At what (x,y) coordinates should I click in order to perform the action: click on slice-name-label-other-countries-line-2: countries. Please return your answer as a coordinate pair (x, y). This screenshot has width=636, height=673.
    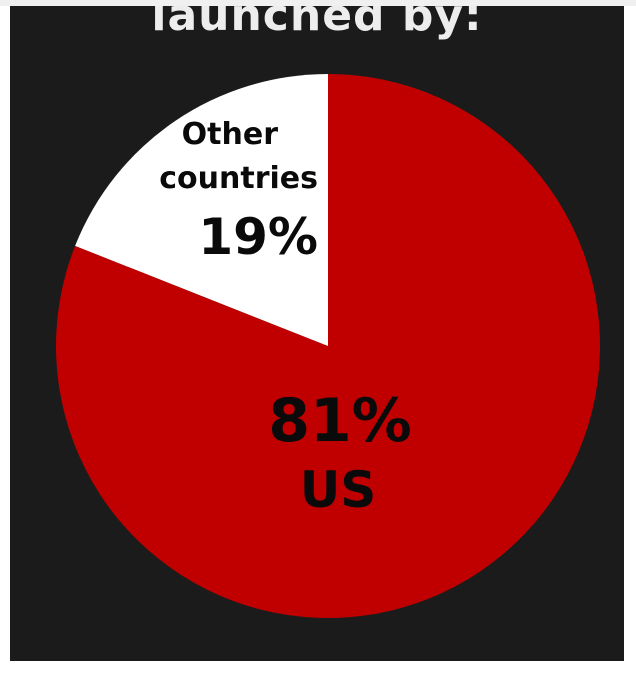
    Looking at the image, I should click on (238, 178).